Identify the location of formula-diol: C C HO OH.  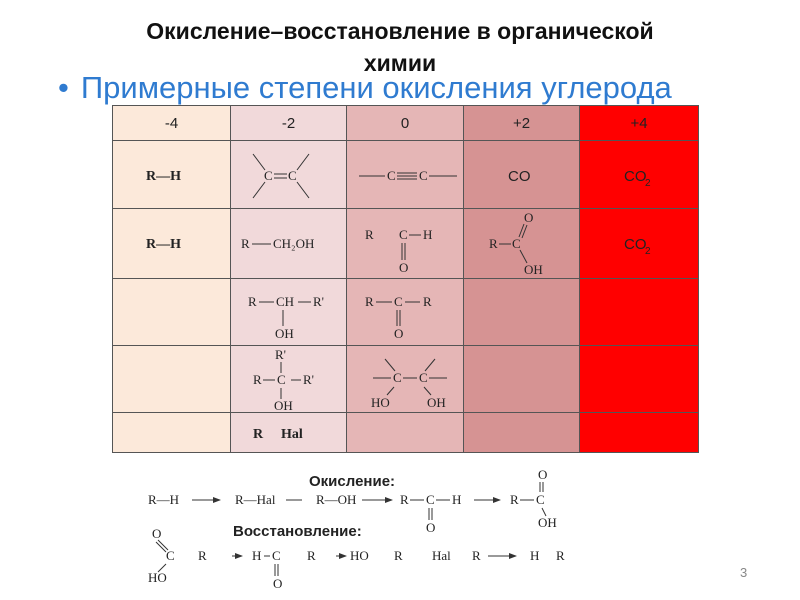
(405, 379).